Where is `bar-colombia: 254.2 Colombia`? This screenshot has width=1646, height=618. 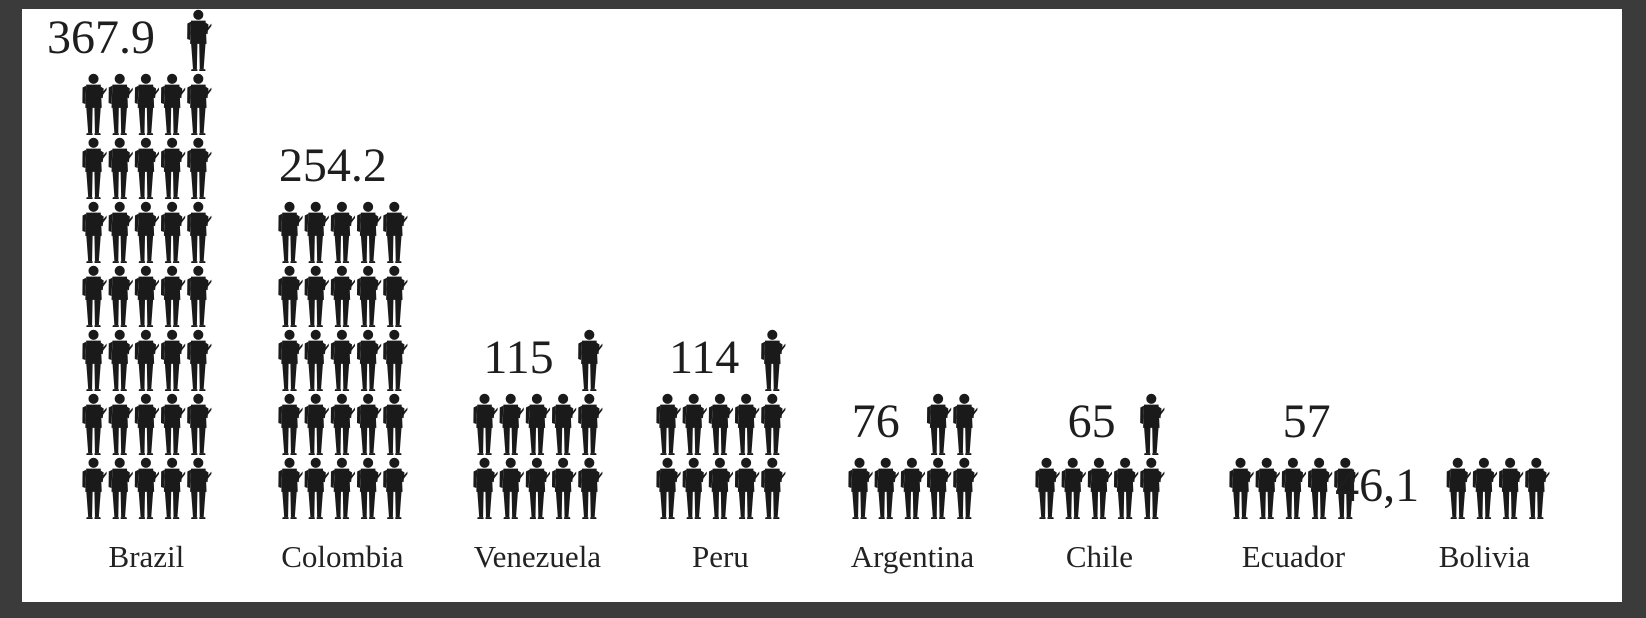
bar-colombia: 254.2 Colombia is located at coordinates (343, 355).